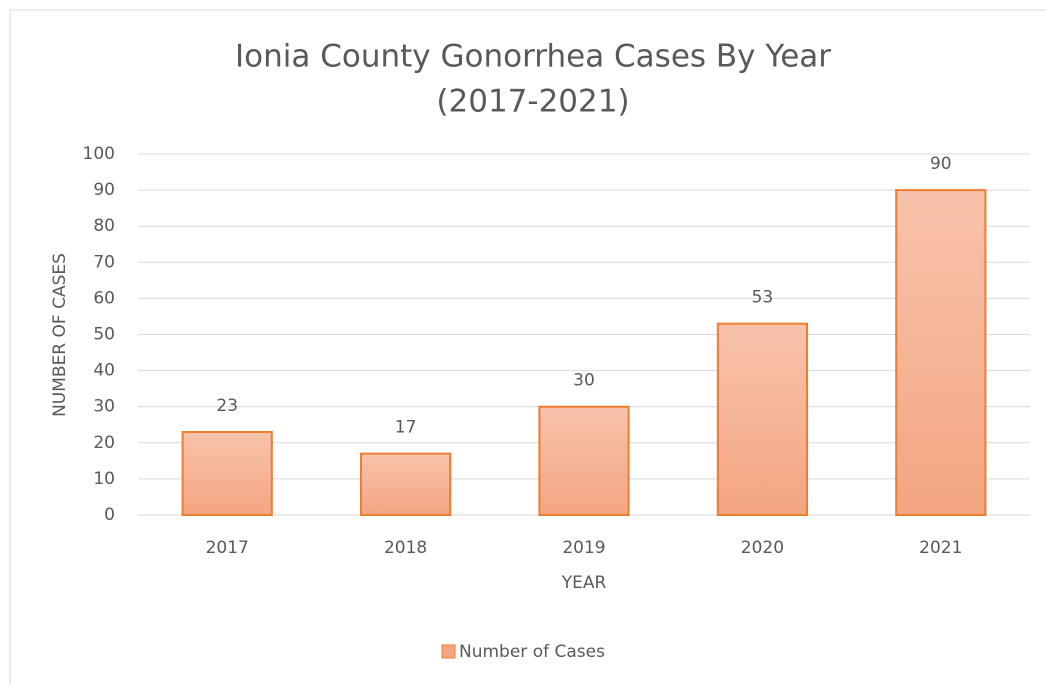  I want to click on x-tick-label: 2018, so click(405, 548).